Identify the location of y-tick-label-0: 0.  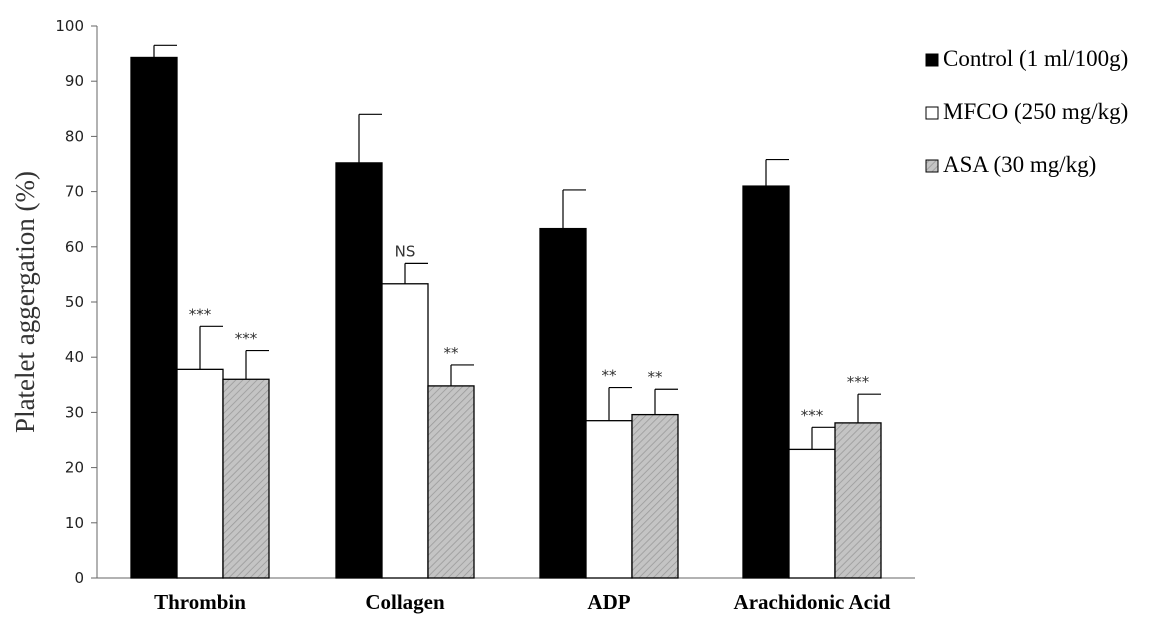
(79, 578).